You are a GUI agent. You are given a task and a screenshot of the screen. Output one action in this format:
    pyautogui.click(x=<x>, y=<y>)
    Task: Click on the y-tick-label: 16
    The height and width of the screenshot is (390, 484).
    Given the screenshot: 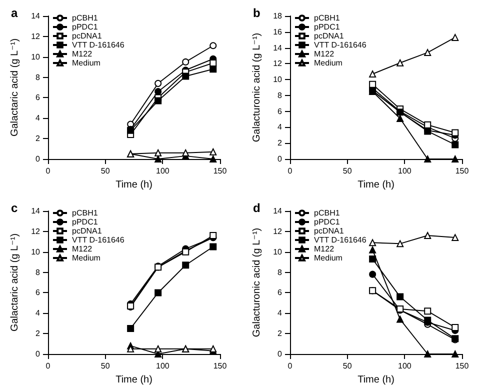 What is the action you would take?
    pyautogui.click(x=278, y=31)
    